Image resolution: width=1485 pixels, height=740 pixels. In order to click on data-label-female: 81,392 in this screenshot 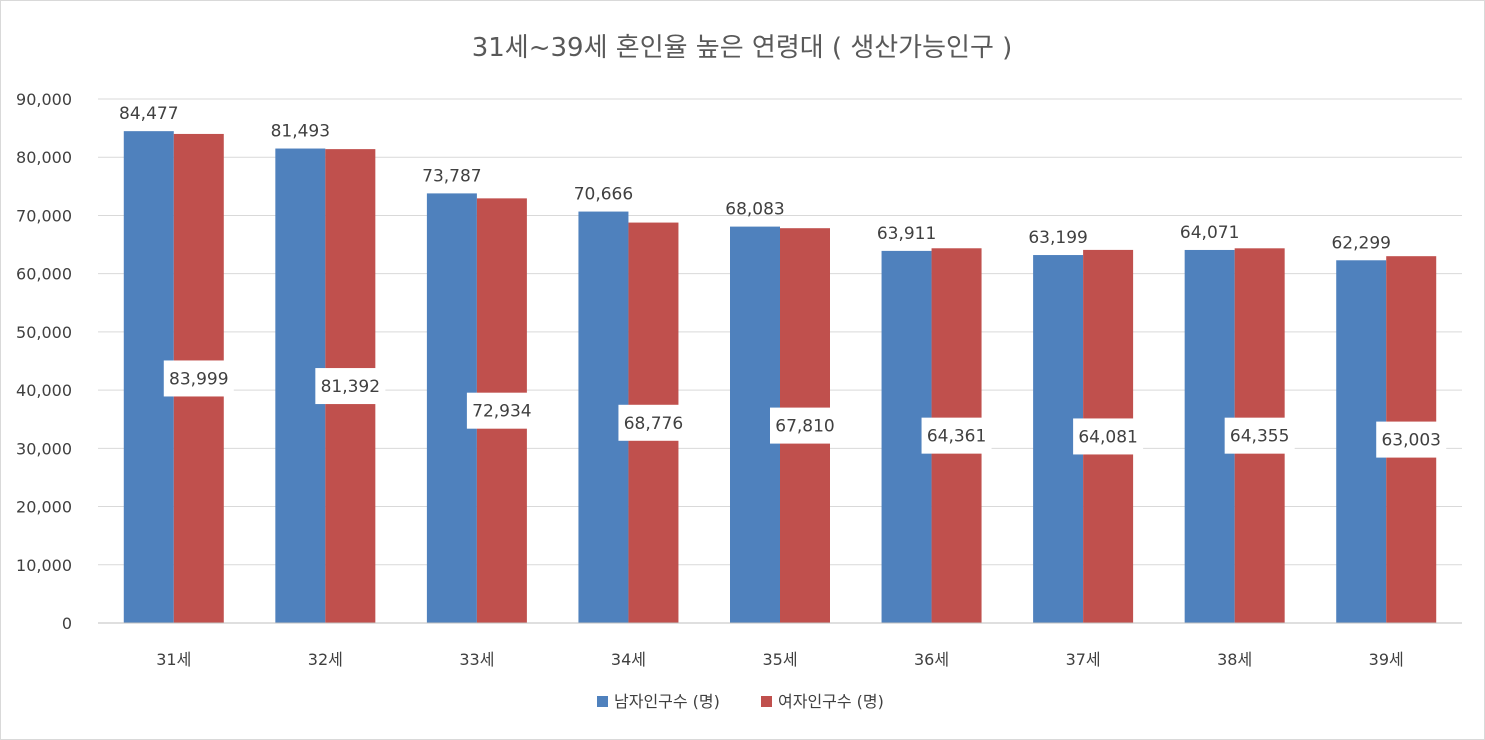, I will do `click(350, 387)`.